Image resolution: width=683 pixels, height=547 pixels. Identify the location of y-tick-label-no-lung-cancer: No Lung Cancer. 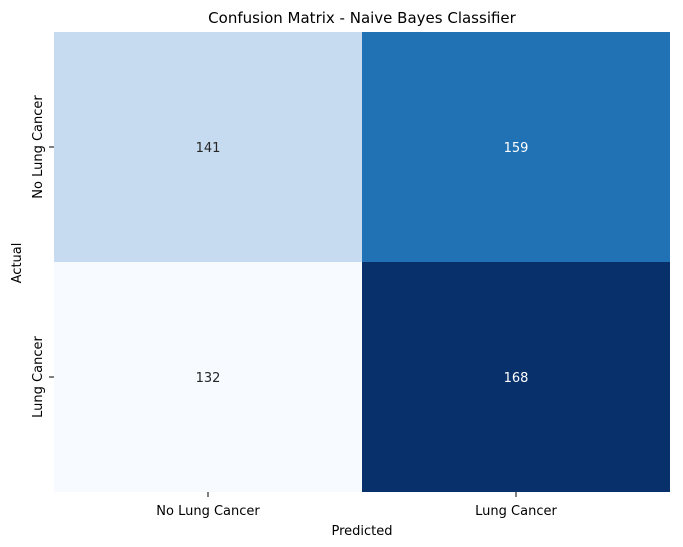
(38, 147).